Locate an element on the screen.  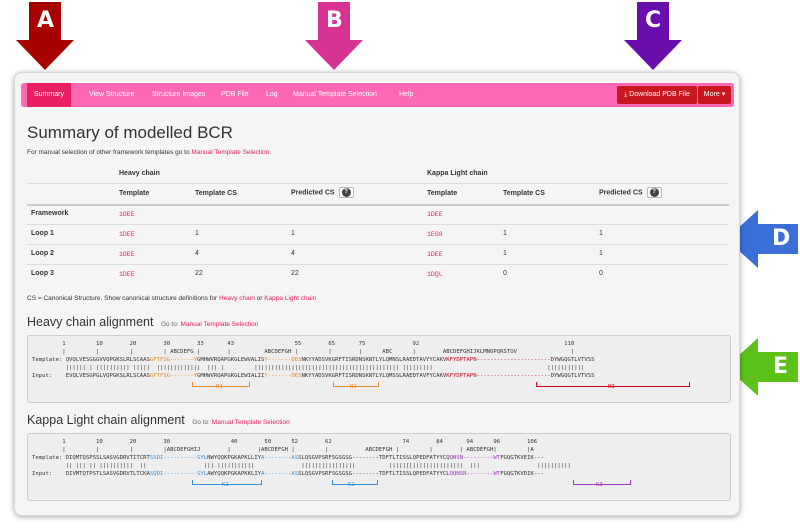
caret-down-icon: ▾ is located at coordinates (723, 94).